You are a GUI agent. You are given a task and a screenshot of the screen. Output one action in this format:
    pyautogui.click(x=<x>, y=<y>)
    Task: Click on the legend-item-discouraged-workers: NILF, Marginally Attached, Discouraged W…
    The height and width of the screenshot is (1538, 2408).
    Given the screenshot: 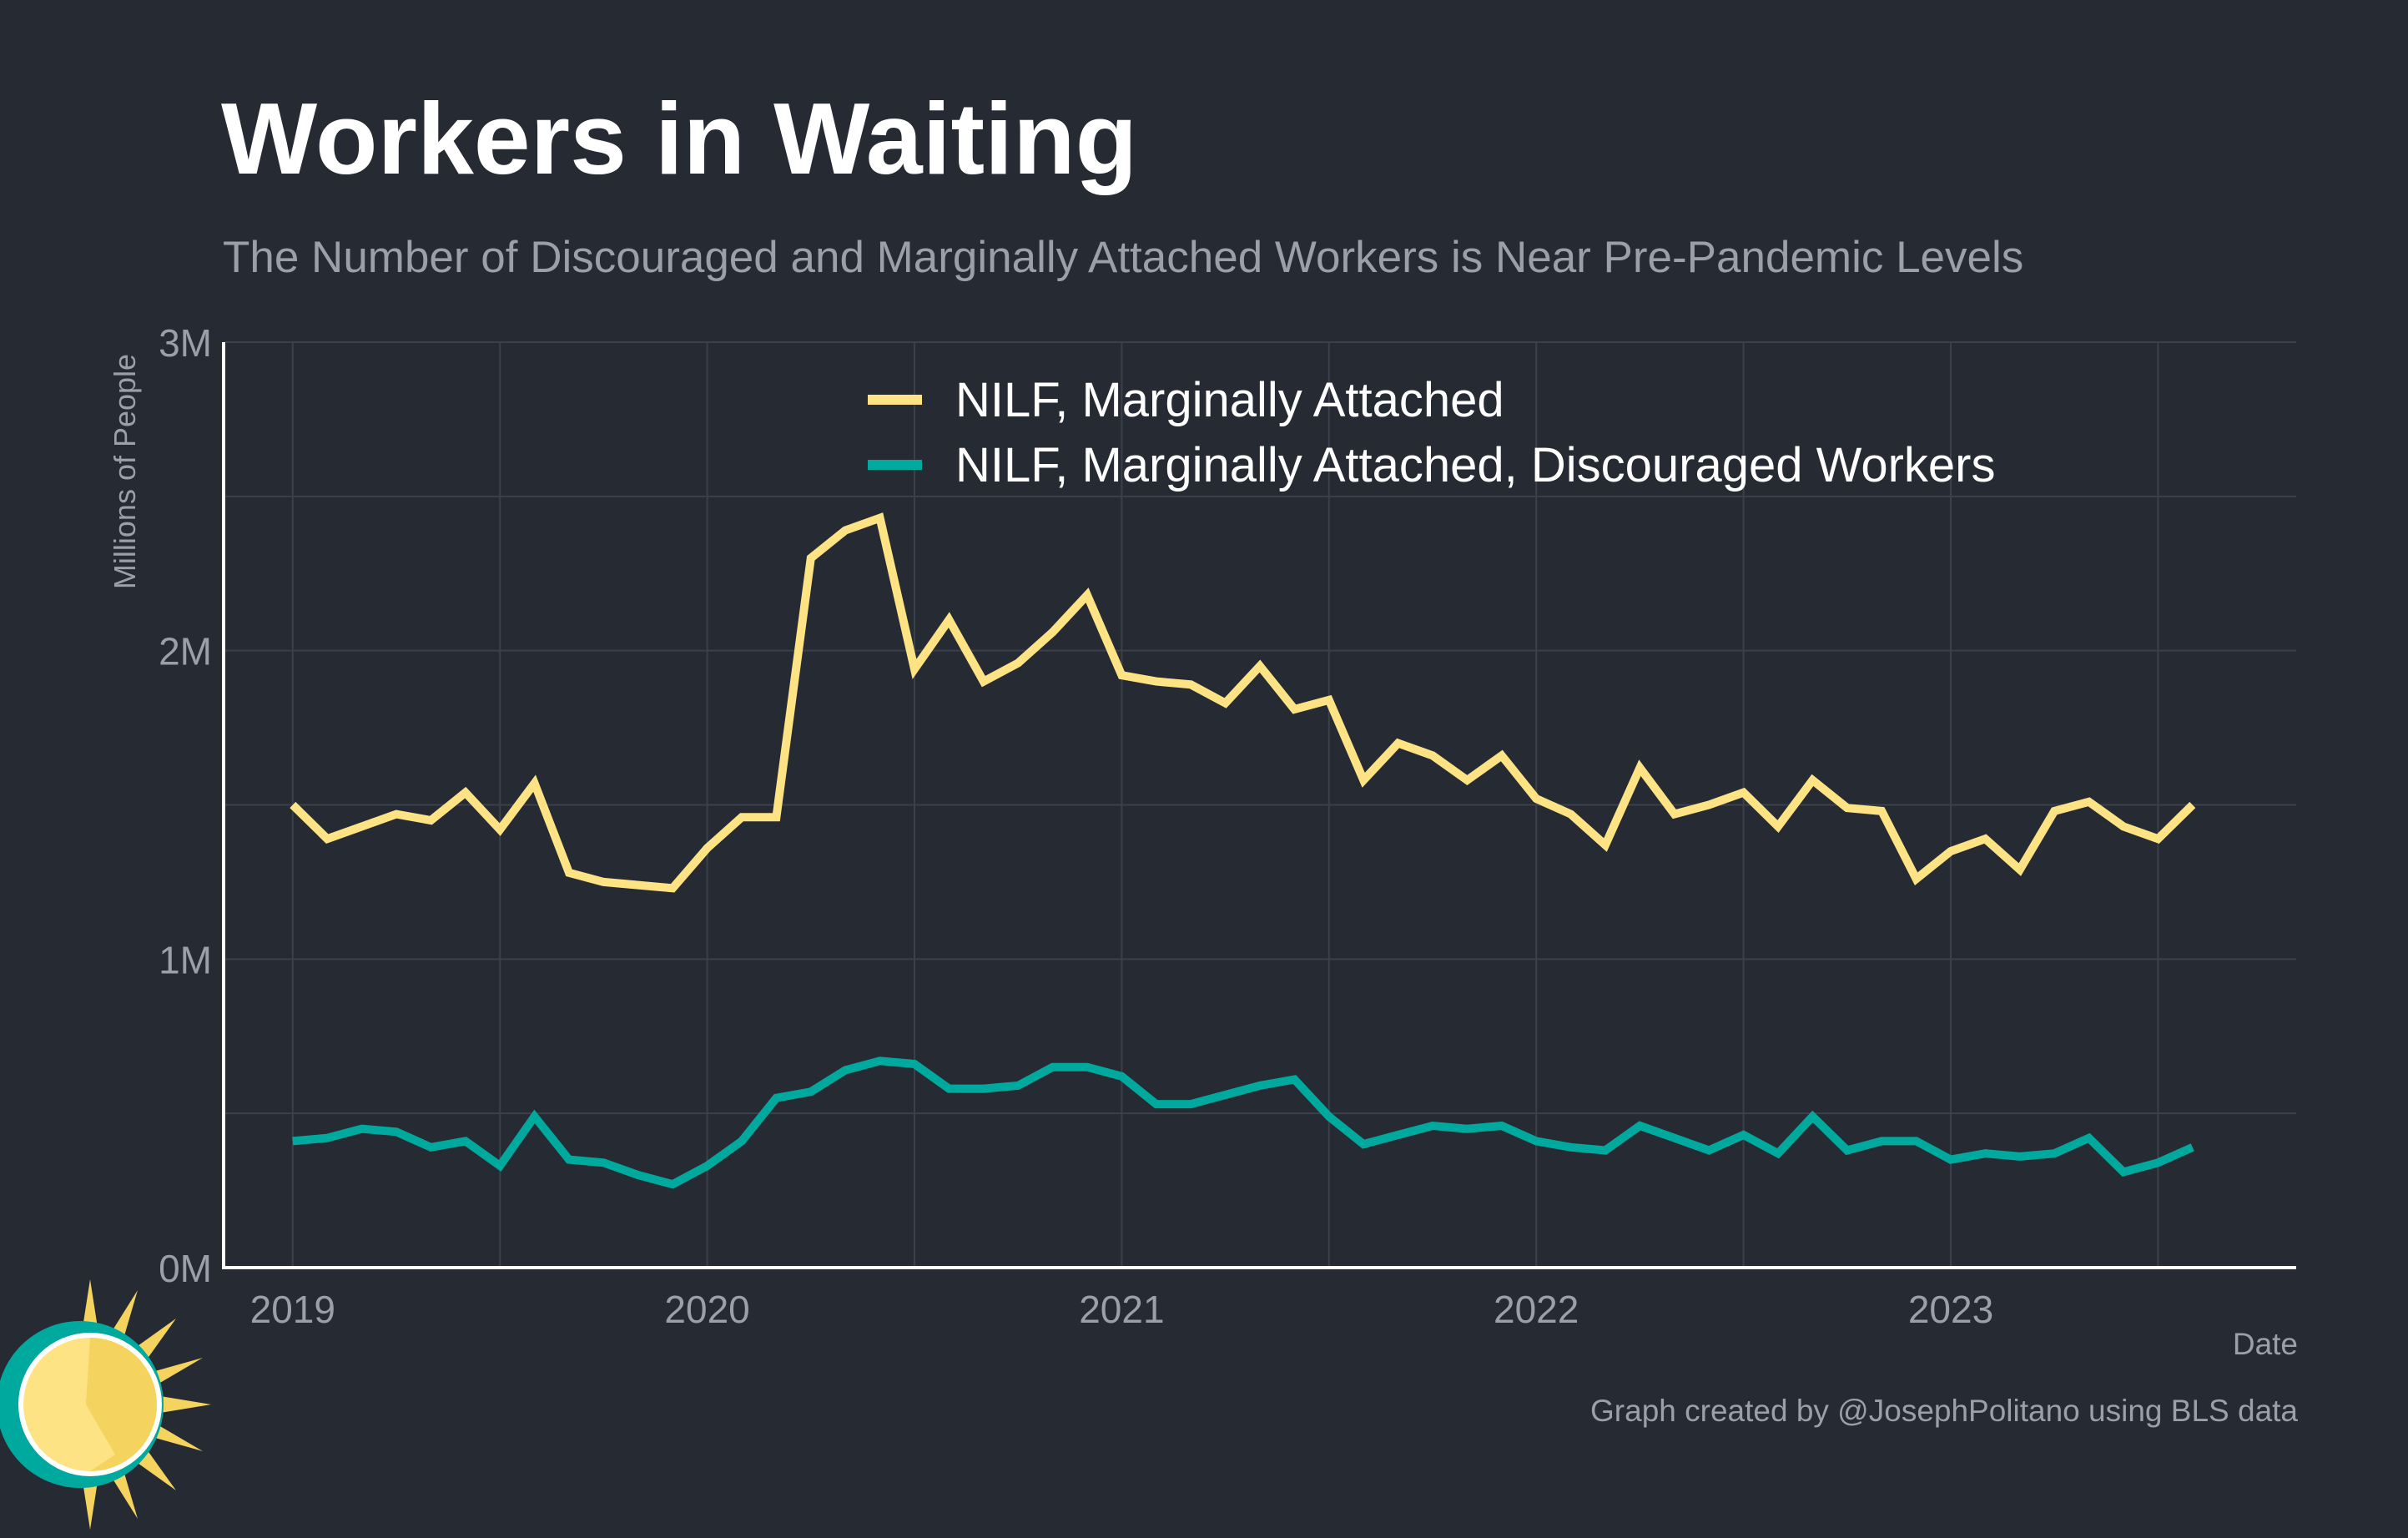 What is the action you would take?
    pyautogui.click(x=1431, y=464)
    